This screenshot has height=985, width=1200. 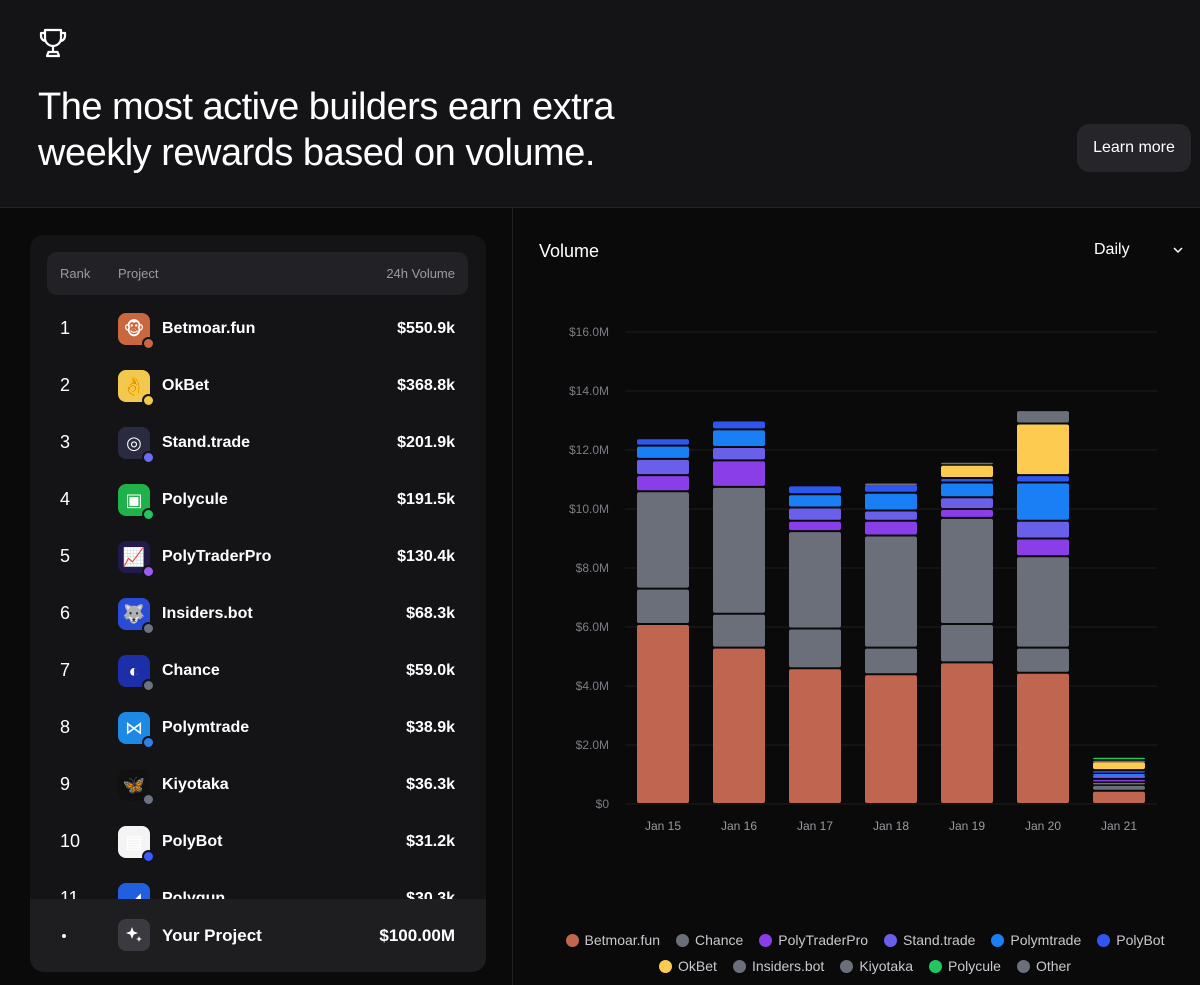 I want to click on row-volume: $38.9k, so click(x=430, y=727).